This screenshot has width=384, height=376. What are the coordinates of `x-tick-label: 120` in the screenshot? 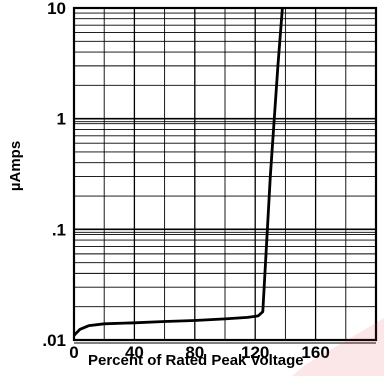 It's located at (255, 352).